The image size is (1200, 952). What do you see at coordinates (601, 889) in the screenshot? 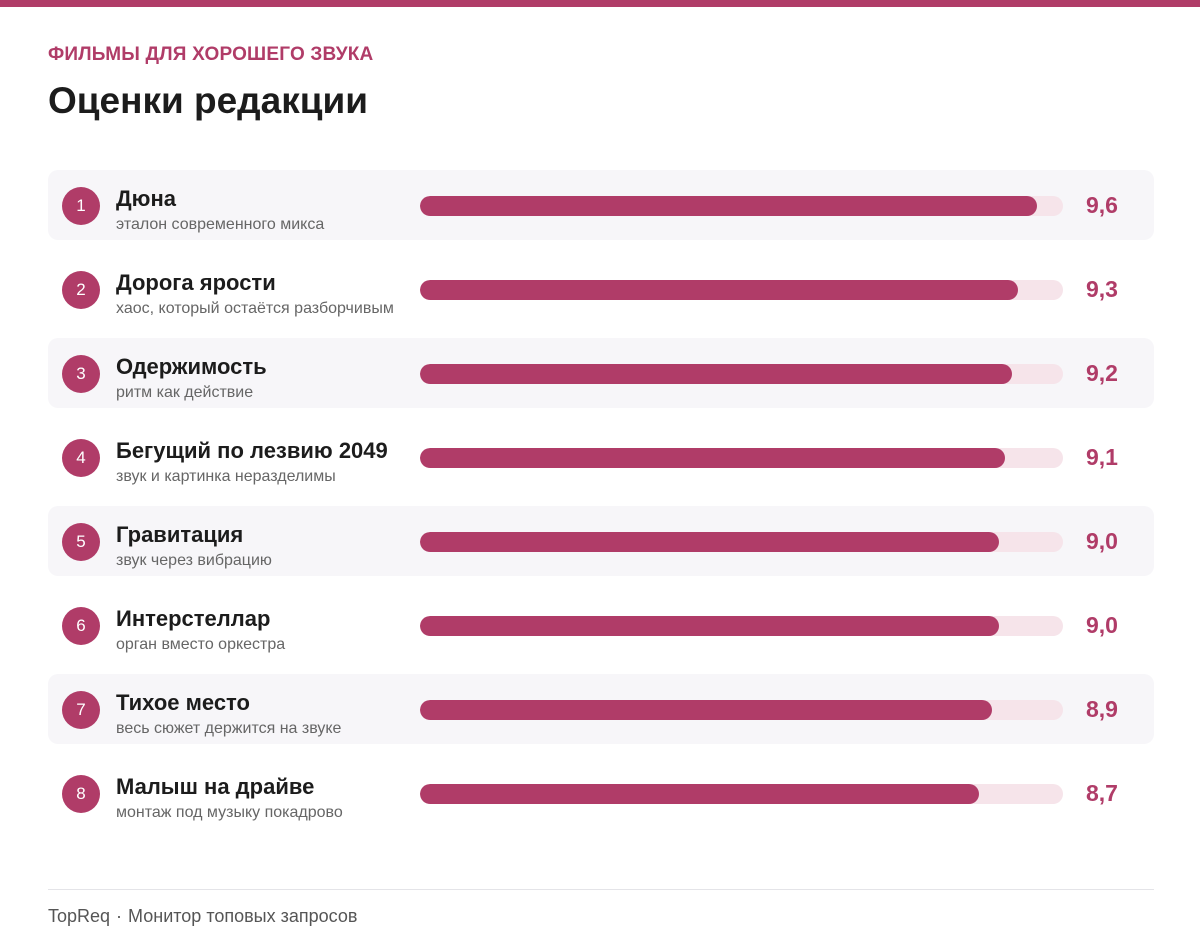
I see `footer-divider` at bounding box center [601, 889].